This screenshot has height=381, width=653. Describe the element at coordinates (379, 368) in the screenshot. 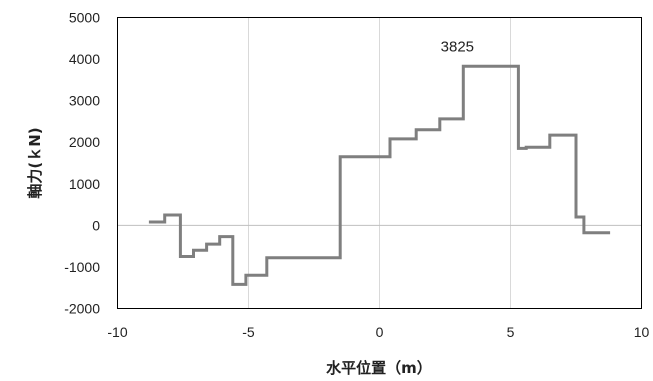

I see `x-axis-label: 水平位置（m）` at that location.